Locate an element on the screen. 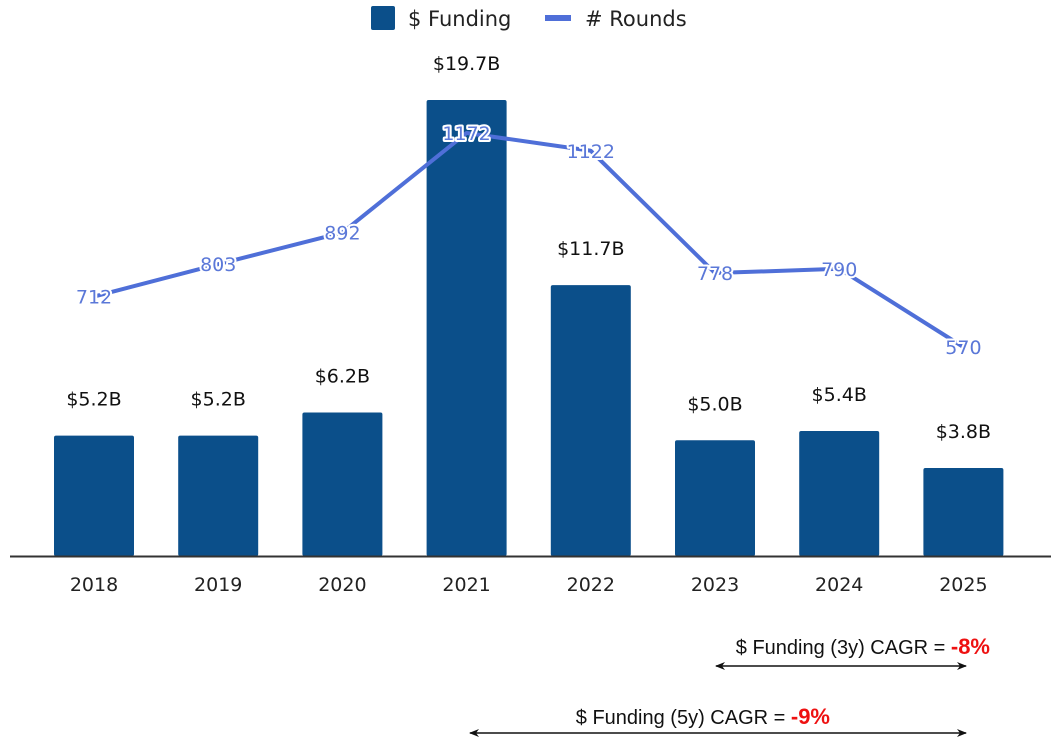  x-tick-2024: 2024 is located at coordinates (839, 585).